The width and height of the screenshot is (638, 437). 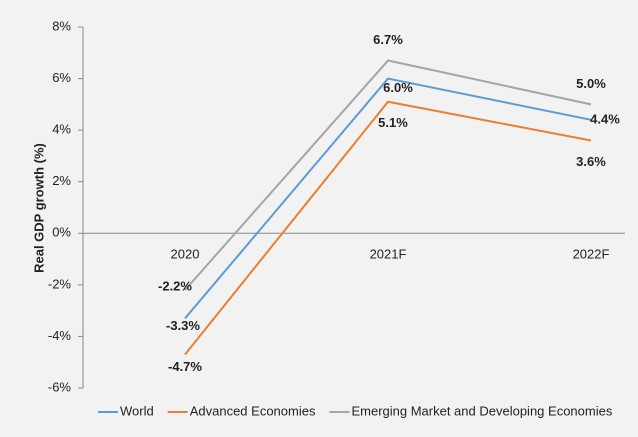 What do you see at coordinates (60, 335) in the screenshot?
I see `y-tick-label: -4%` at bounding box center [60, 335].